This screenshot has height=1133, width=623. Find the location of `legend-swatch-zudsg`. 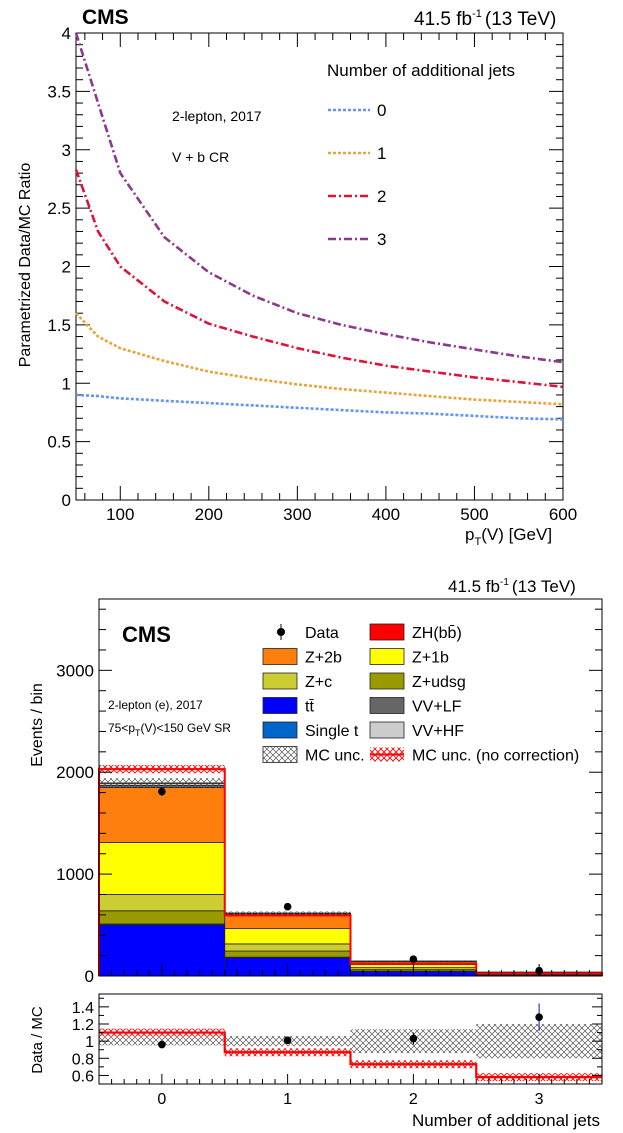

legend-swatch-zudsg is located at coordinates (387, 681).